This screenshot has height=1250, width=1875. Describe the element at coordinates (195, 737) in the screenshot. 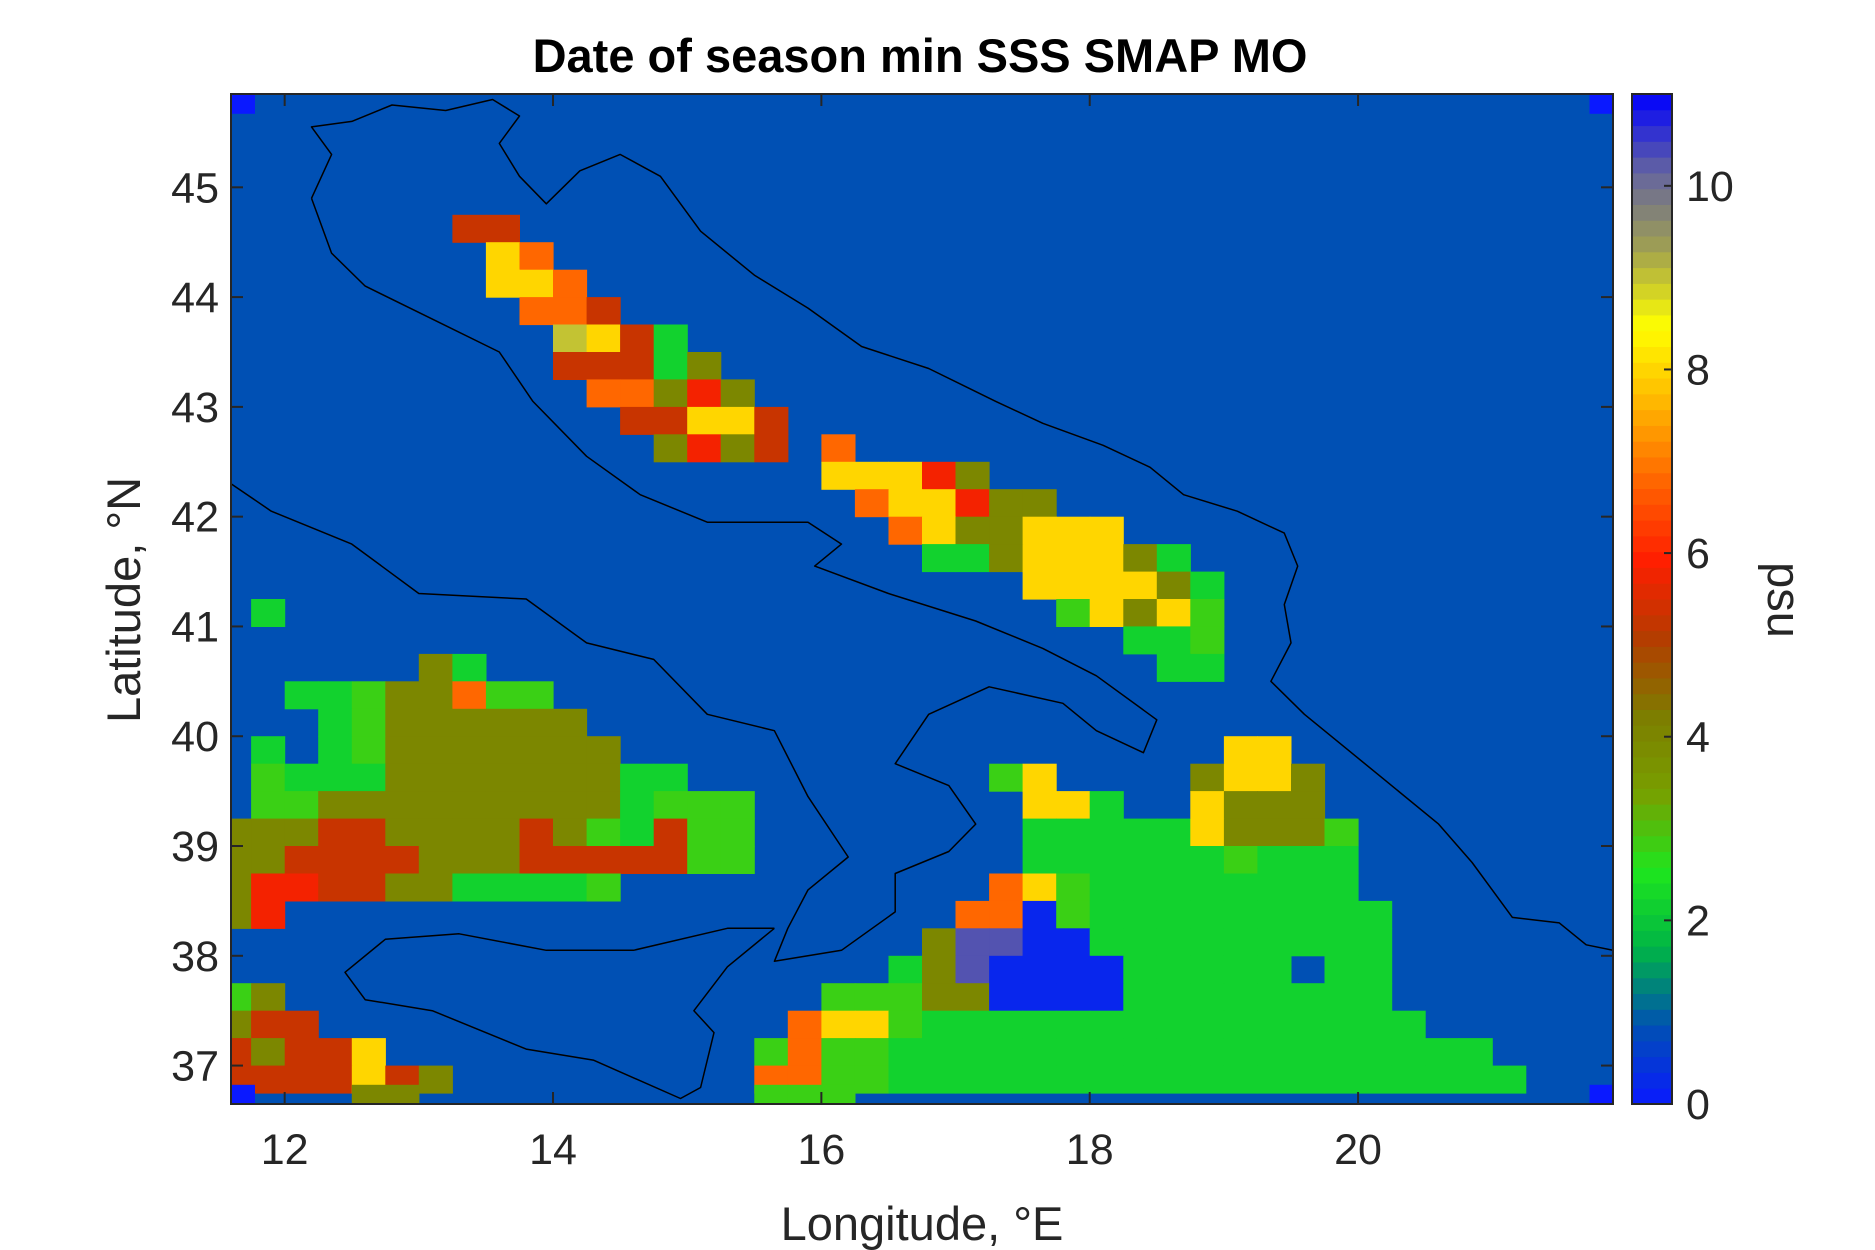

I see `y-tick-label: 40` at that location.